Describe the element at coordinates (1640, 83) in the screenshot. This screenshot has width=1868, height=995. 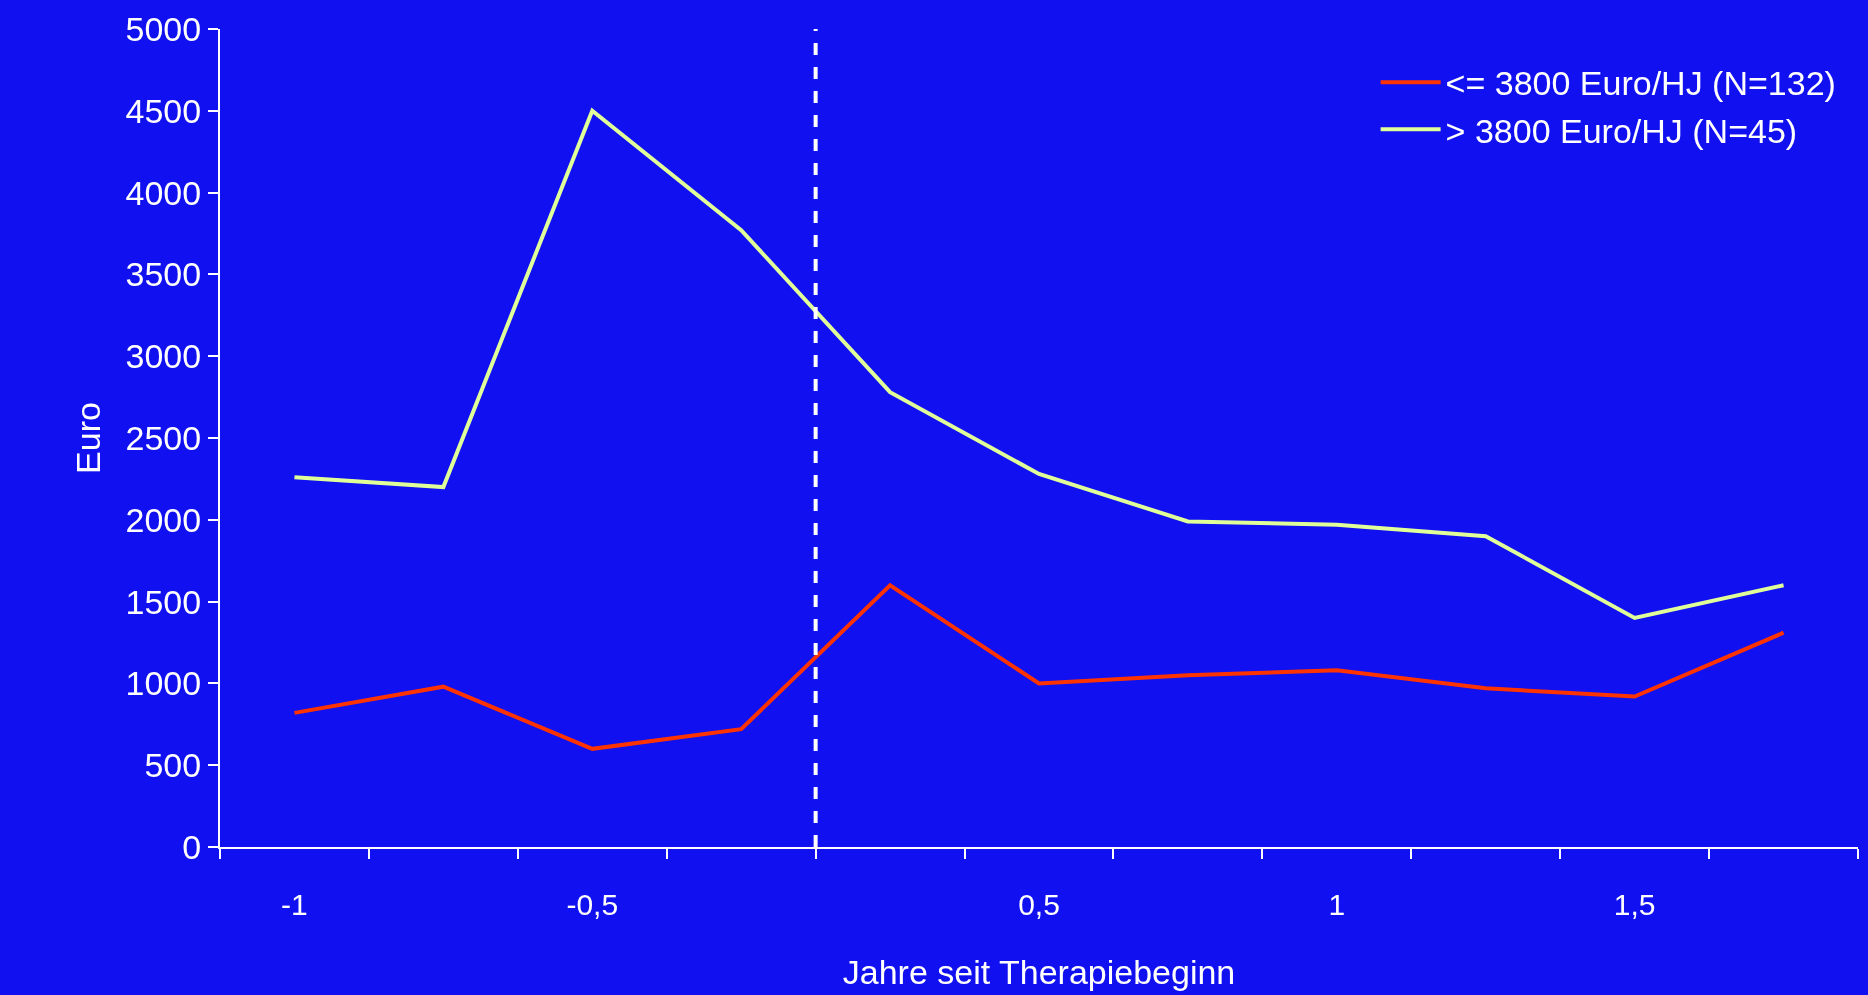
I see `legend-label: <= 3800 Euro/HJ (N=132)` at that location.